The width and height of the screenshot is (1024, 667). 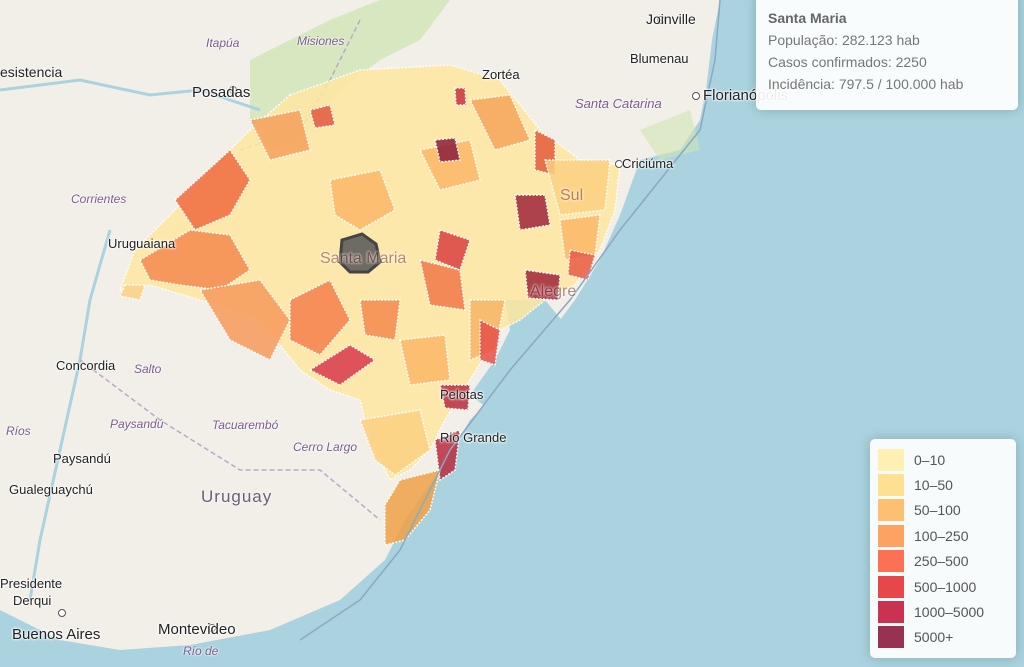 I want to click on forest-patch, so click(x=670, y=135).